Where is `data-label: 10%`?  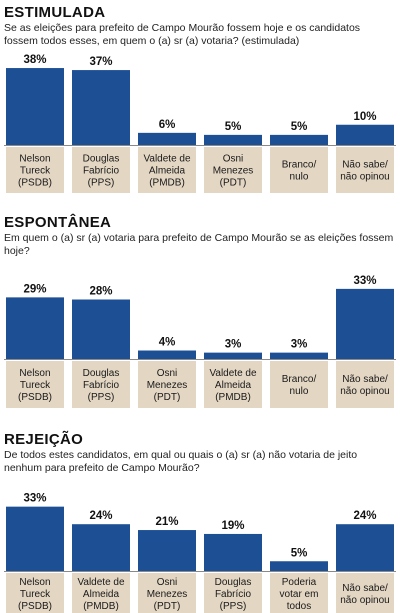
data-label: 10% is located at coordinates (364, 117).